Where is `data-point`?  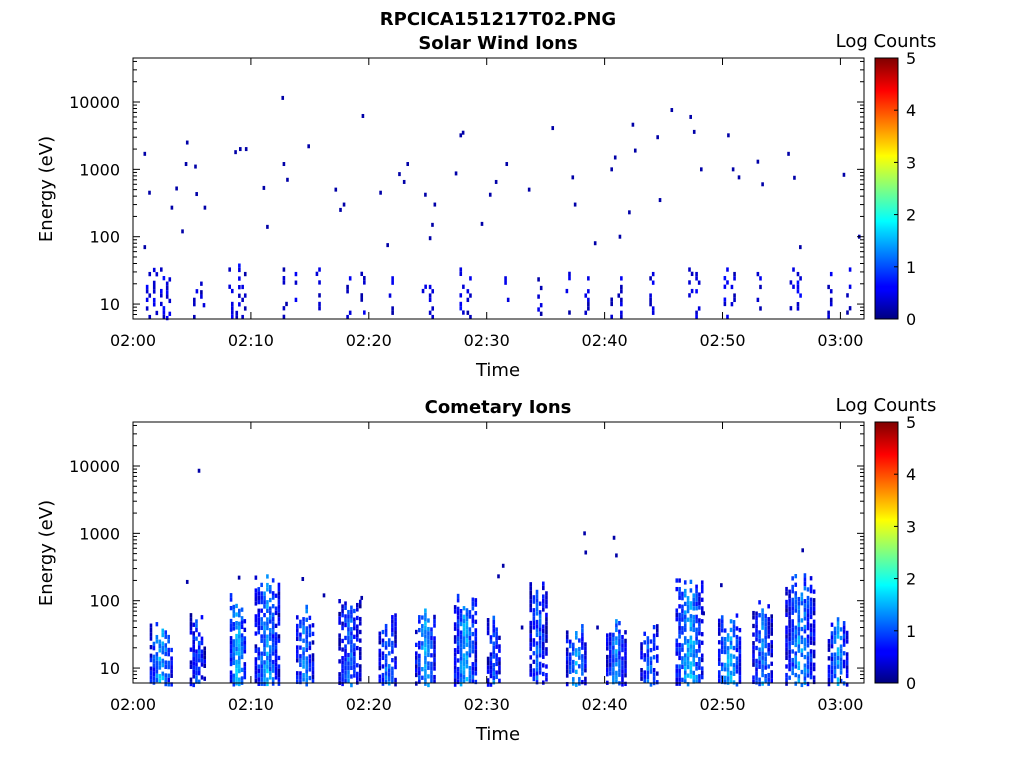 data-point is located at coordinates (672, 110).